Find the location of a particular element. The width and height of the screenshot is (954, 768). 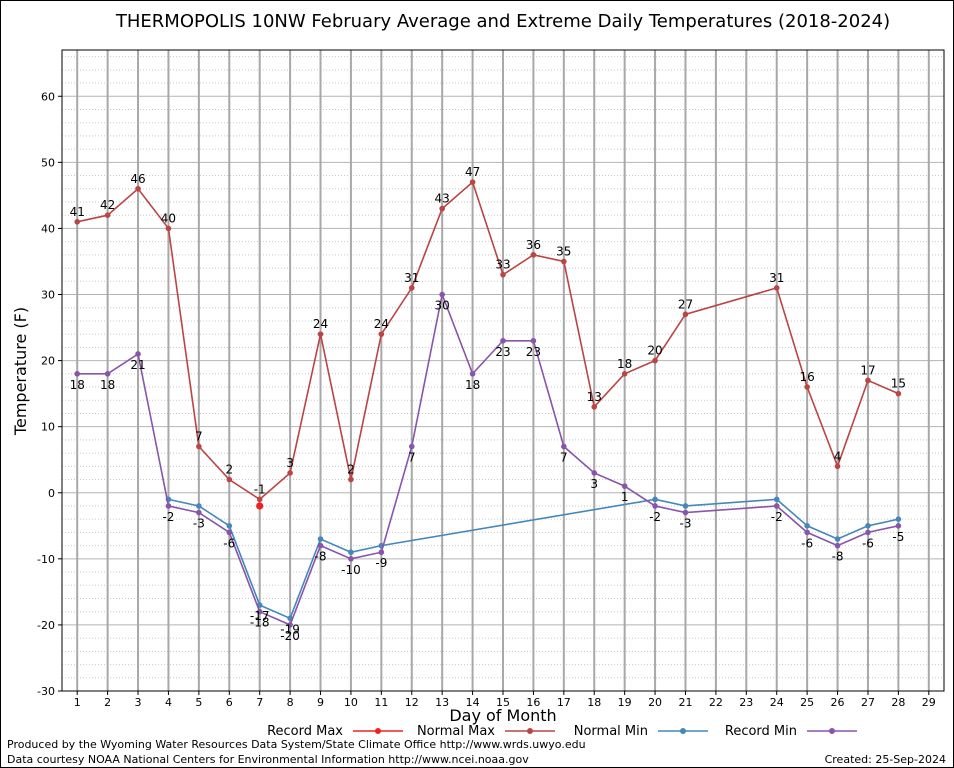

legend-label: Record Min is located at coordinates (761, 731).